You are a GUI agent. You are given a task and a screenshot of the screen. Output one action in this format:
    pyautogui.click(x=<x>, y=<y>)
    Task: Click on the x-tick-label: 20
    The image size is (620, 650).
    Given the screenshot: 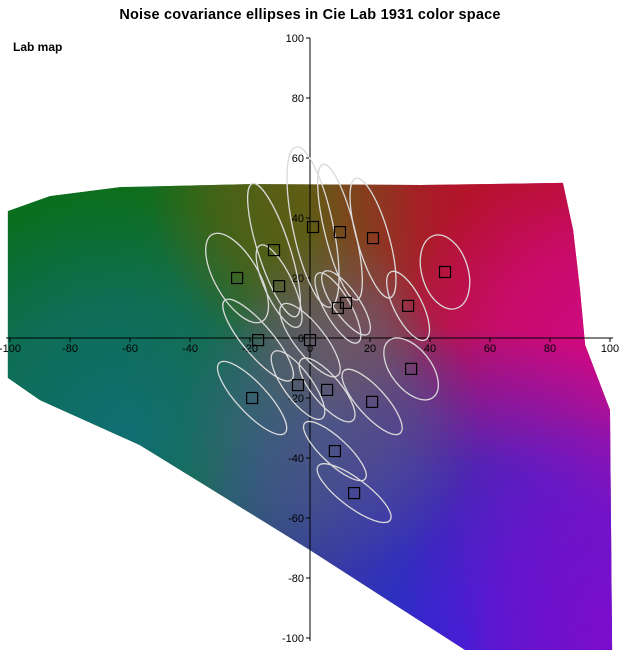 What is the action you would take?
    pyautogui.click(x=370, y=349)
    